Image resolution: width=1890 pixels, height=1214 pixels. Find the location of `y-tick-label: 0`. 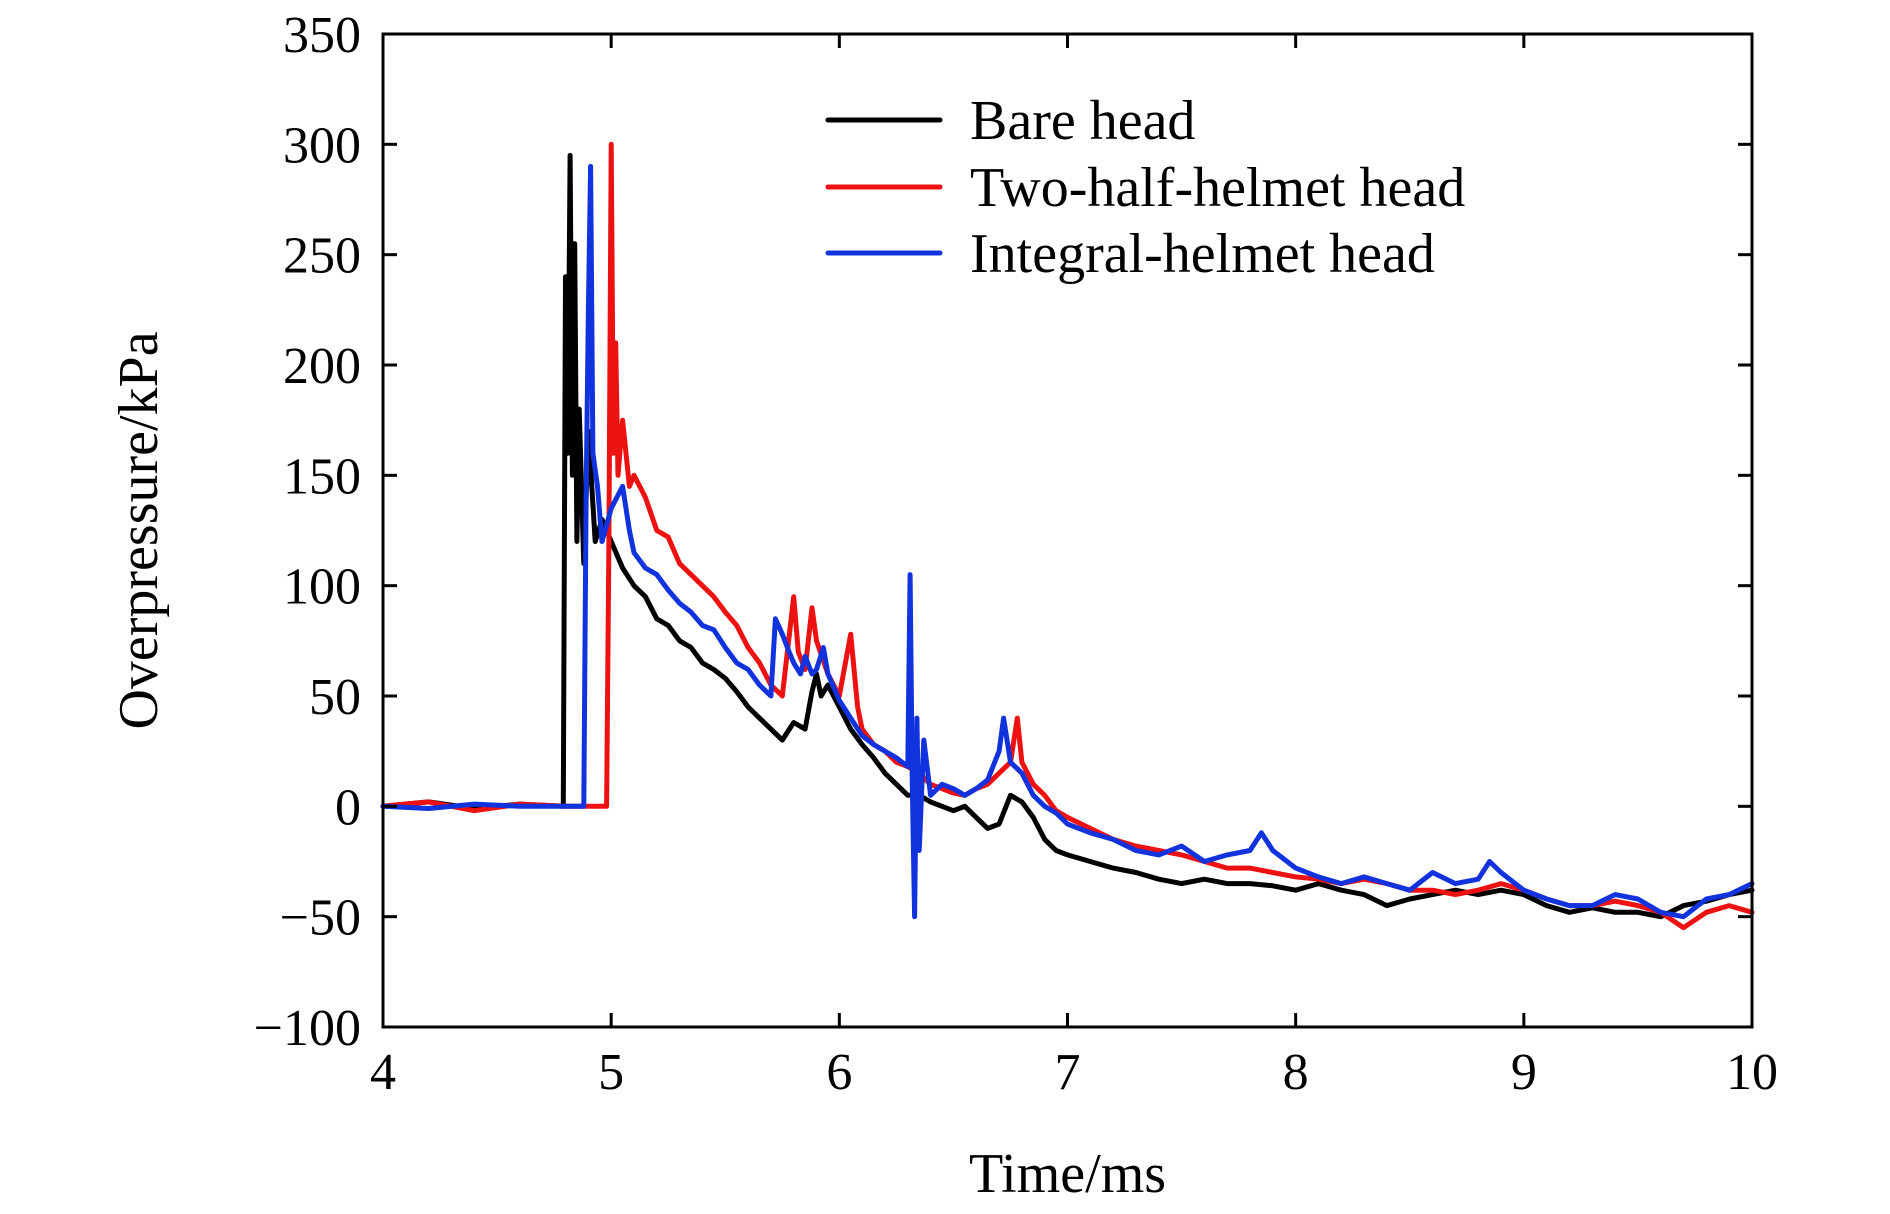

y-tick-label: 0 is located at coordinates (348, 807).